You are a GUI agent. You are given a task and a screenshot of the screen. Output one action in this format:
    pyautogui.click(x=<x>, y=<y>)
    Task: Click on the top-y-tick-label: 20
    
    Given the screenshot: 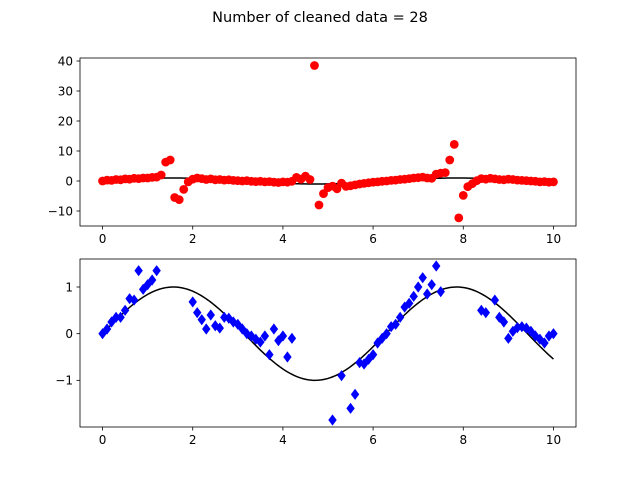 What is the action you would take?
    pyautogui.click(x=65, y=121)
    